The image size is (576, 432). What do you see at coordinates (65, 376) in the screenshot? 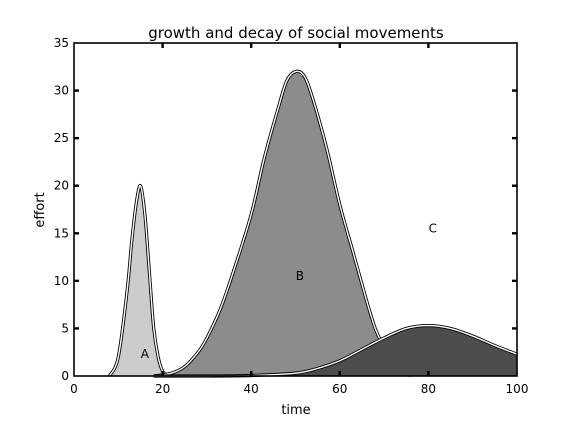
I see `y-tick-label: 0` at bounding box center [65, 376].